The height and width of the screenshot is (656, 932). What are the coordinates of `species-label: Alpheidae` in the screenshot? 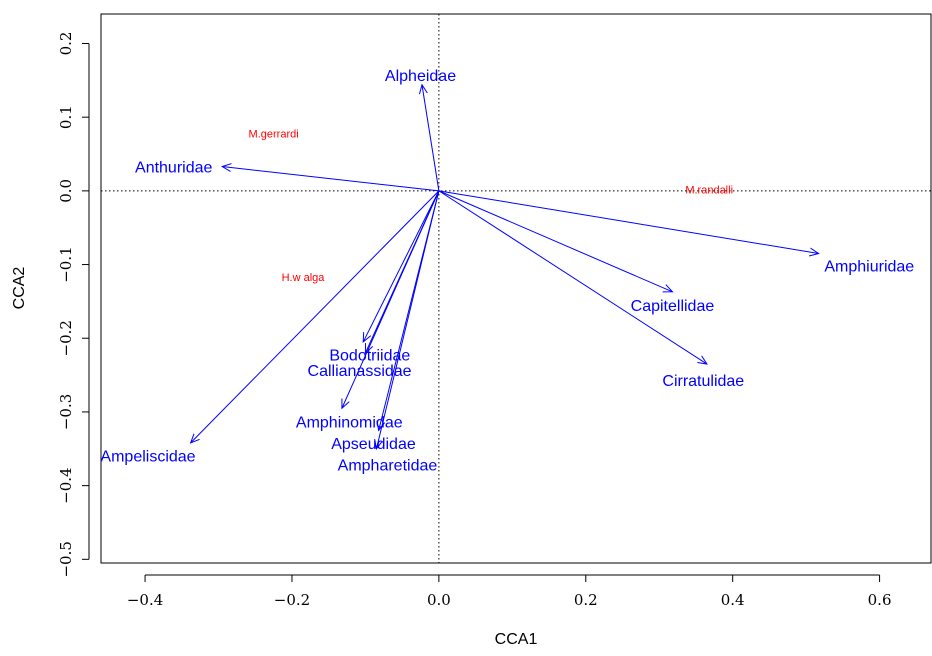 It's located at (420, 76).